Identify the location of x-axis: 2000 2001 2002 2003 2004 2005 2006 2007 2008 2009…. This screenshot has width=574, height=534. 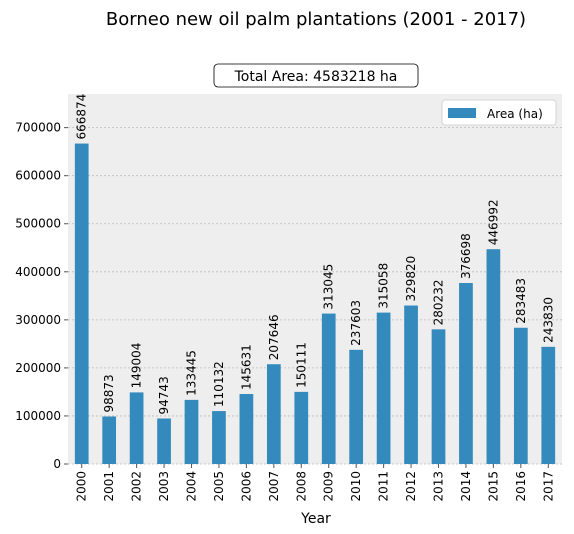
(315, 483).